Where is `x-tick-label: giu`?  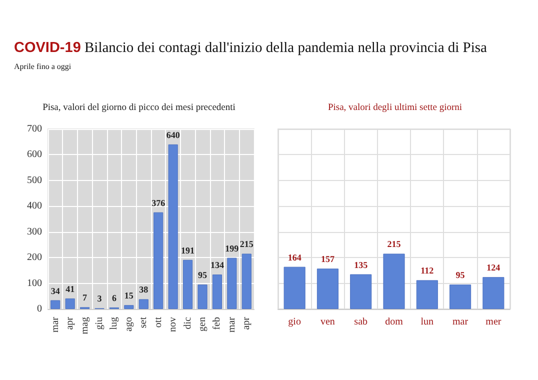 x-tick-label: giu is located at coordinates (99, 323).